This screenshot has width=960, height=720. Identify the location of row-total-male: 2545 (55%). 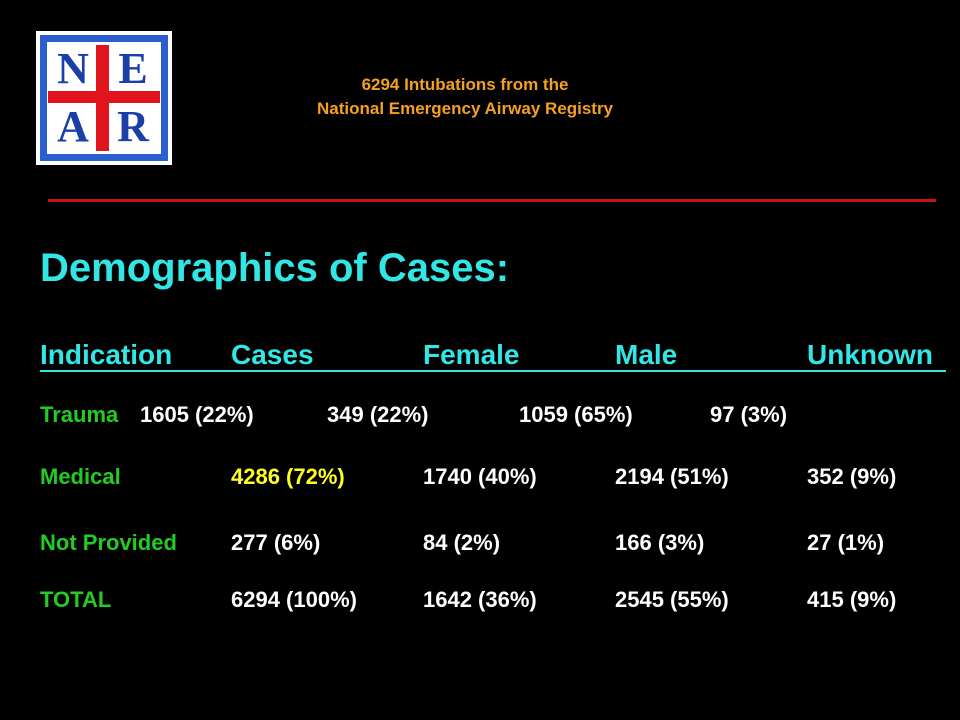
(672, 599).